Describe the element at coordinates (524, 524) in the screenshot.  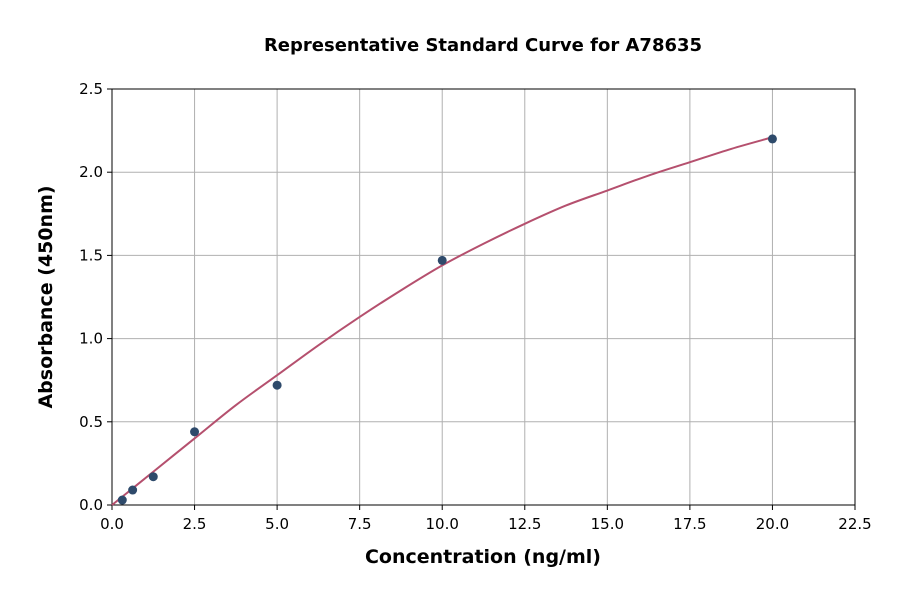
I see `x-tick-label: 12.5` at that location.